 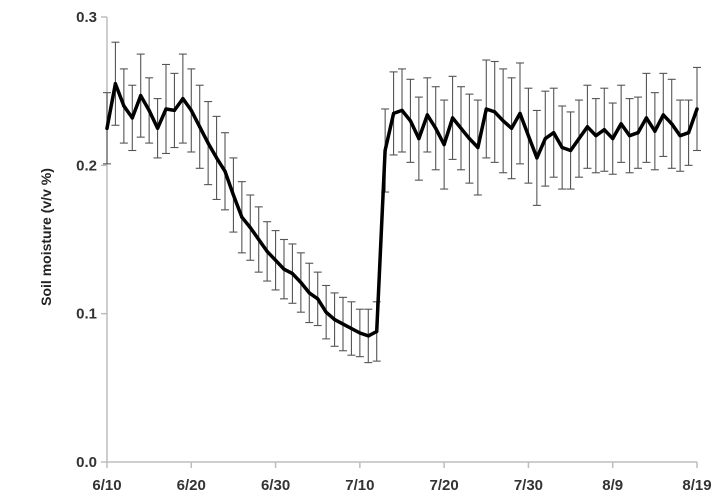 I want to click on x-tick-label: 7/10, so click(x=359, y=485).